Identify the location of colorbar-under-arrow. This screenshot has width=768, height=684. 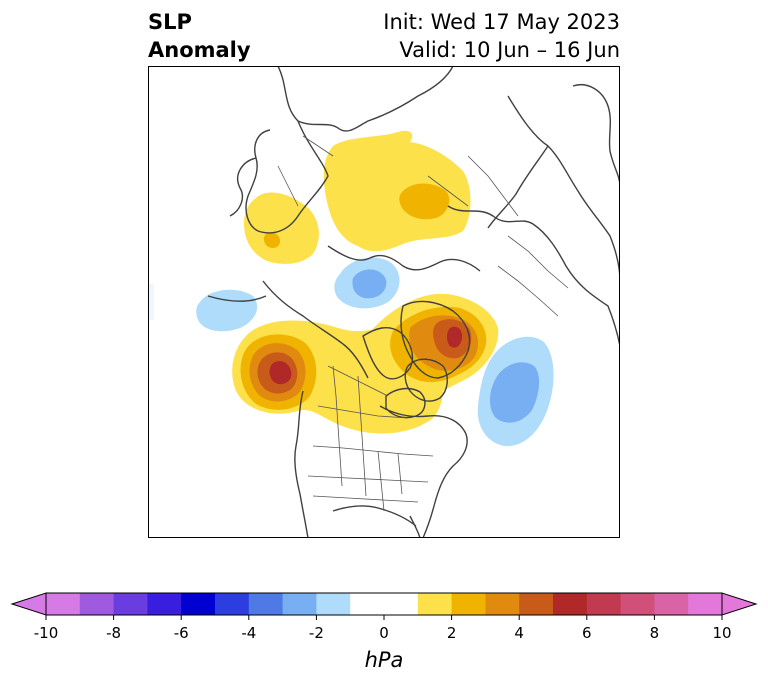
(28, 604).